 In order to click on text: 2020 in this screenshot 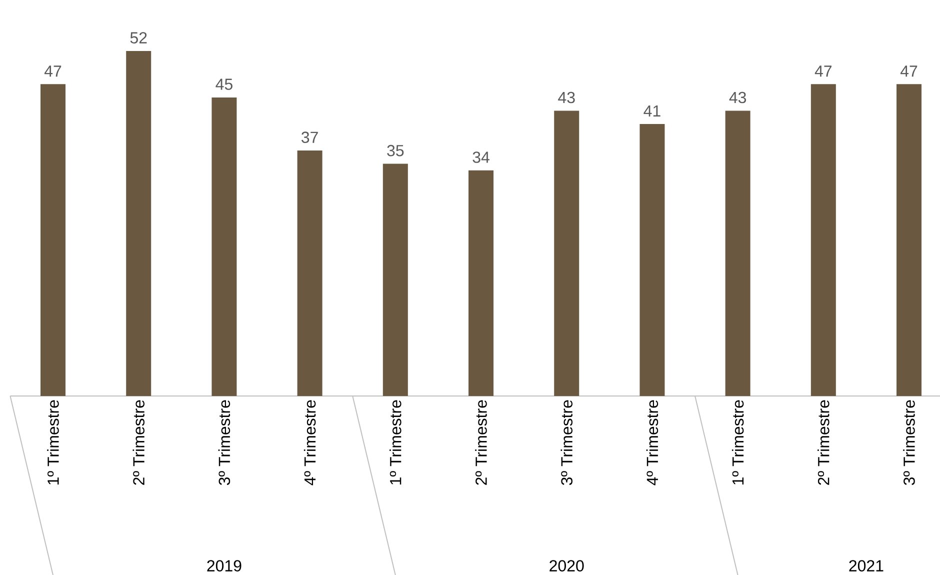, I will do `click(567, 566)`.